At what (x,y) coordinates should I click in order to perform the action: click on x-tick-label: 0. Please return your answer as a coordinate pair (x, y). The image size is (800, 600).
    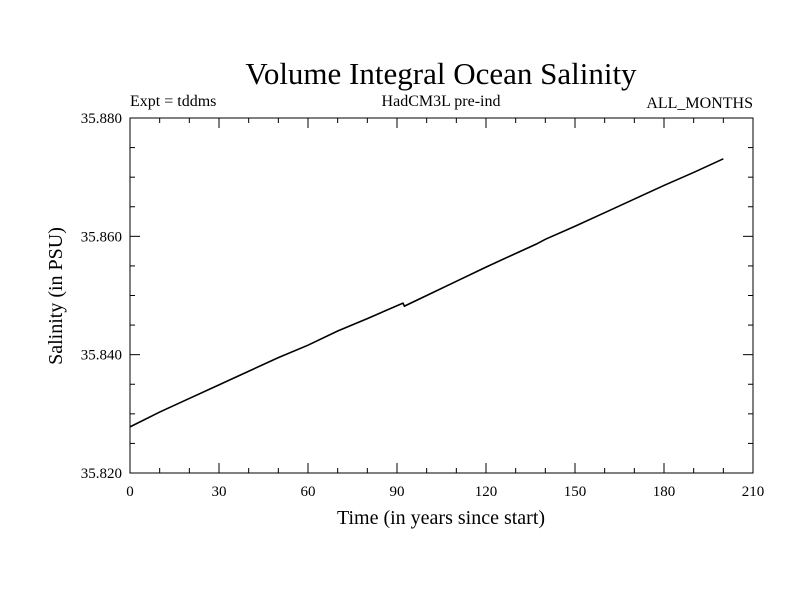
    Looking at the image, I should click on (130, 492).